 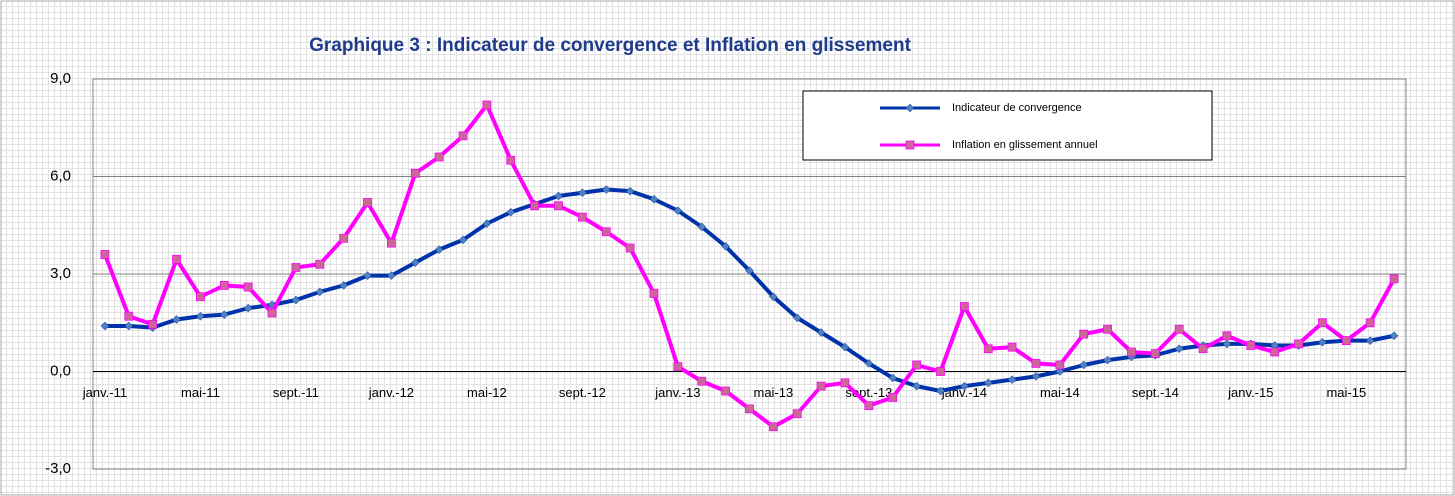 I want to click on x-tick-label: mai-11, so click(x=200, y=392).